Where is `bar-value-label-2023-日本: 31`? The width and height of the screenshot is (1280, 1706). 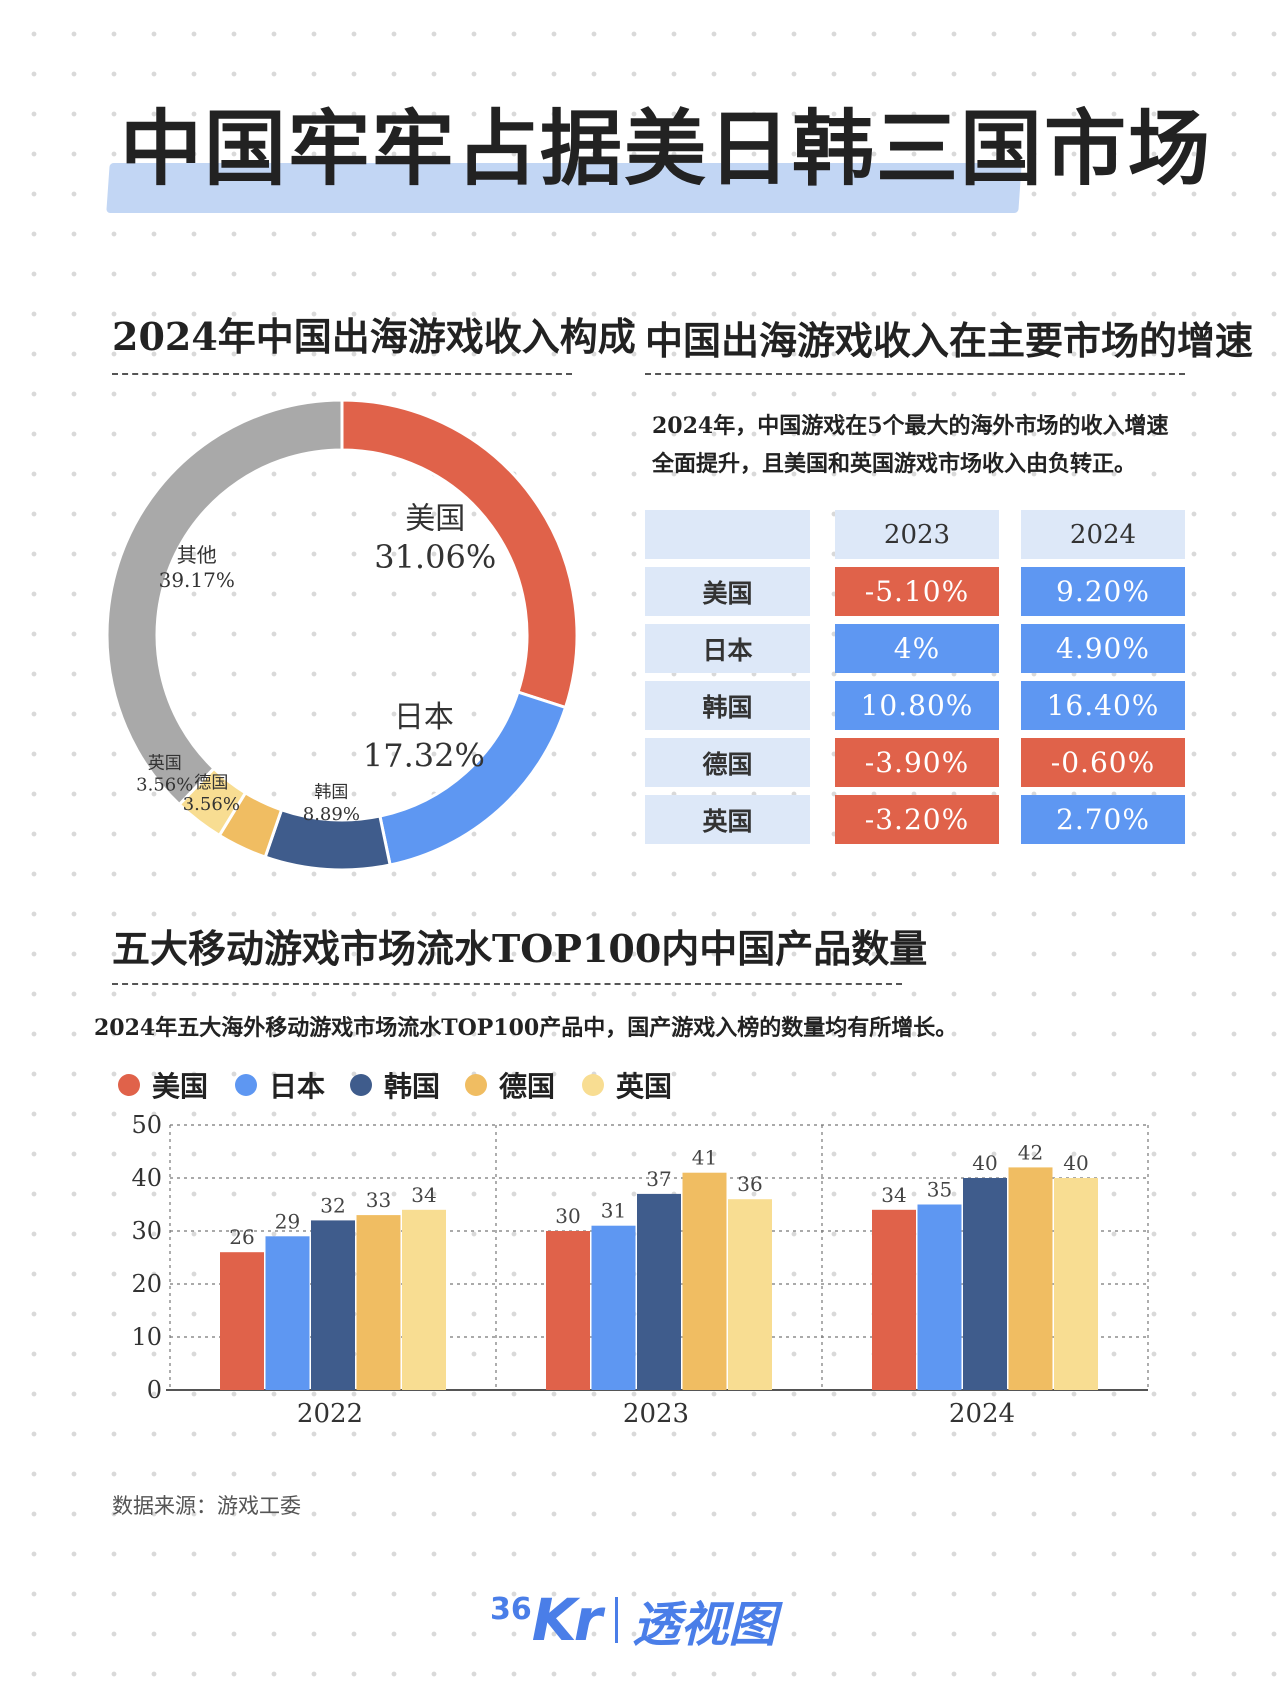
bar-value-label-2023-日本: 31 is located at coordinates (613, 1211).